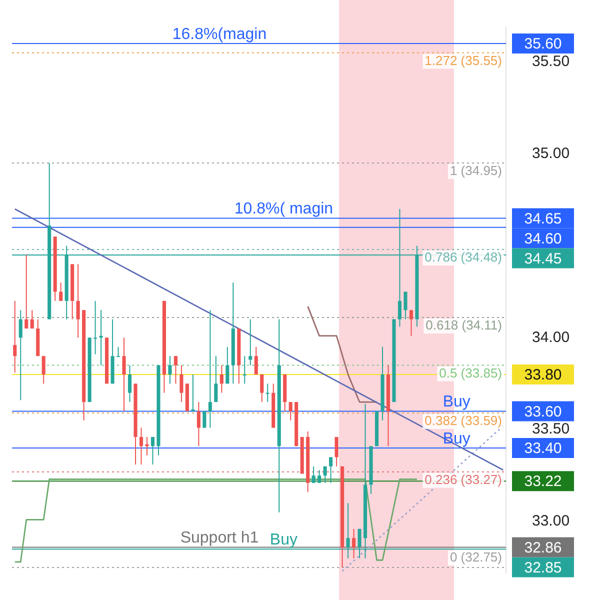  I want to click on text: 34.45, so click(543, 259).